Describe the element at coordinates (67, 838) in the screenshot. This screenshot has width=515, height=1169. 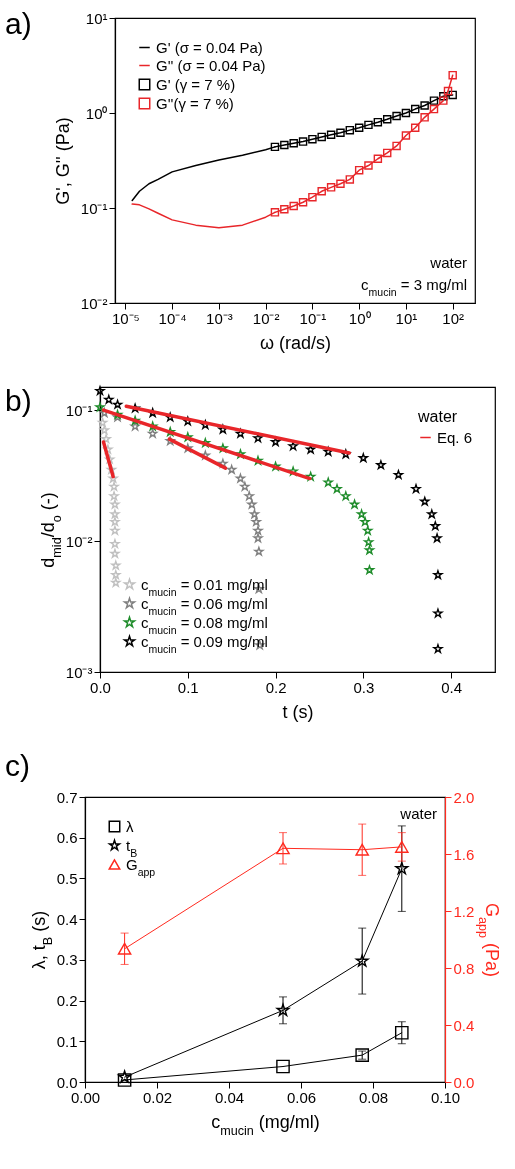
I see `y-tick-label: 0.6` at that location.